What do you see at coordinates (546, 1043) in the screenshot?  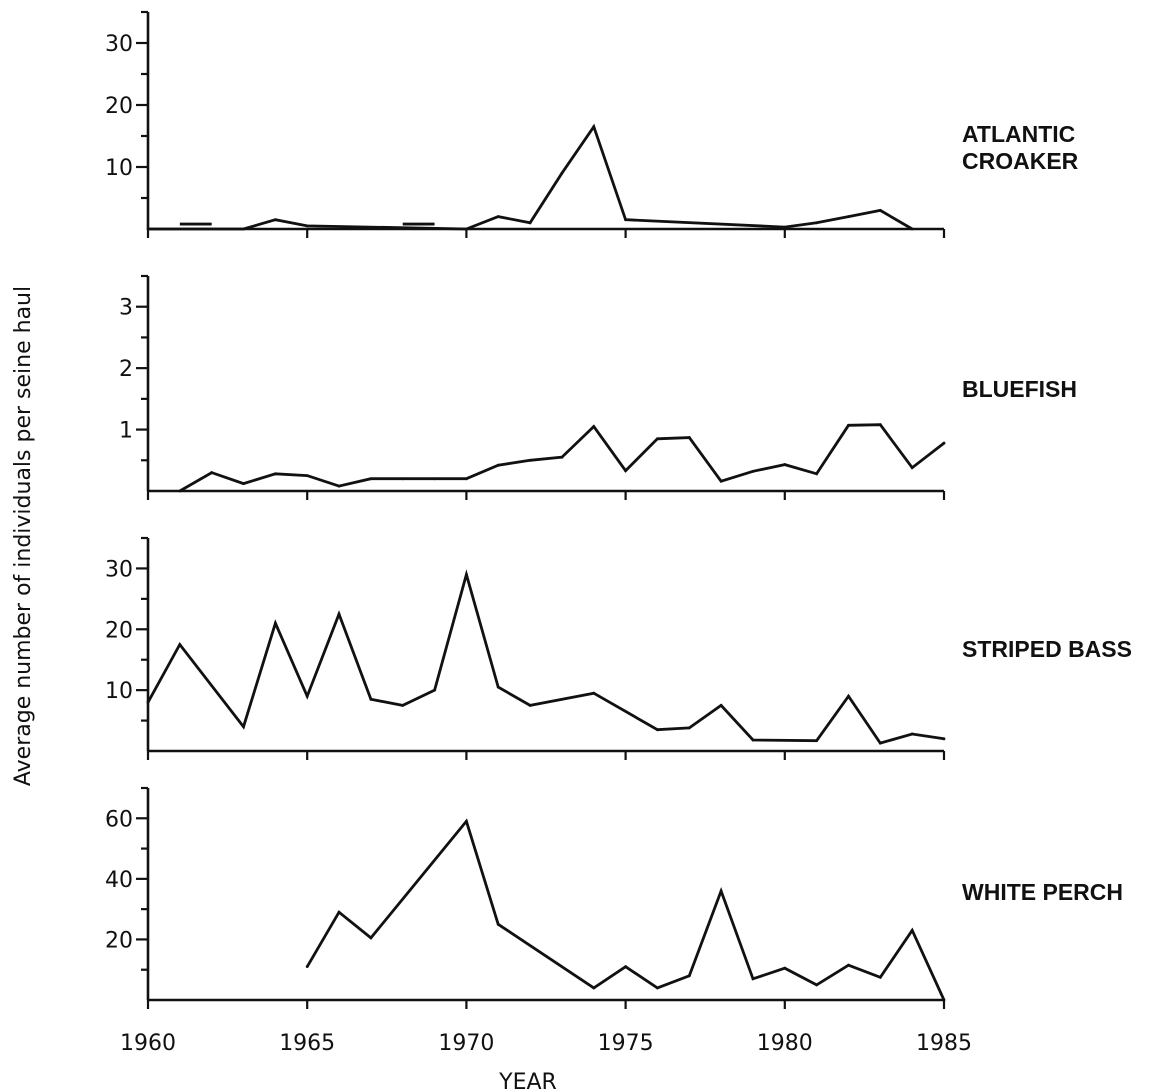 I see `x-axis-tick-labels: 1960 1965 1970 1975 1980 1985` at bounding box center [546, 1043].